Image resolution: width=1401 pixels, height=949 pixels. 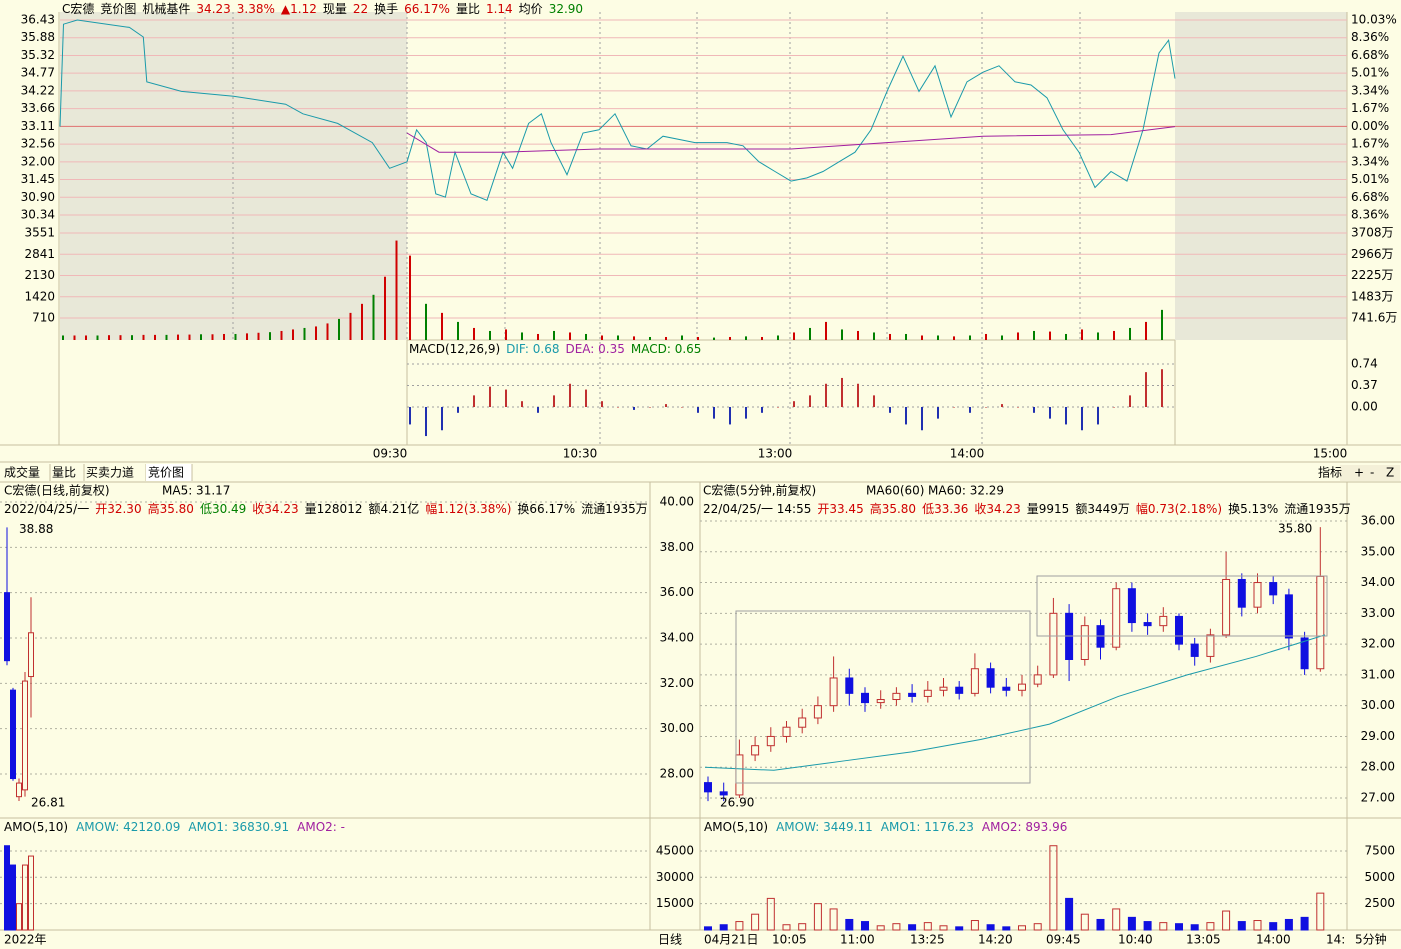 What do you see at coordinates (43, 318) in the screenshot?
I see `volume-tick-label: 710` at bounding box center [43, 318].